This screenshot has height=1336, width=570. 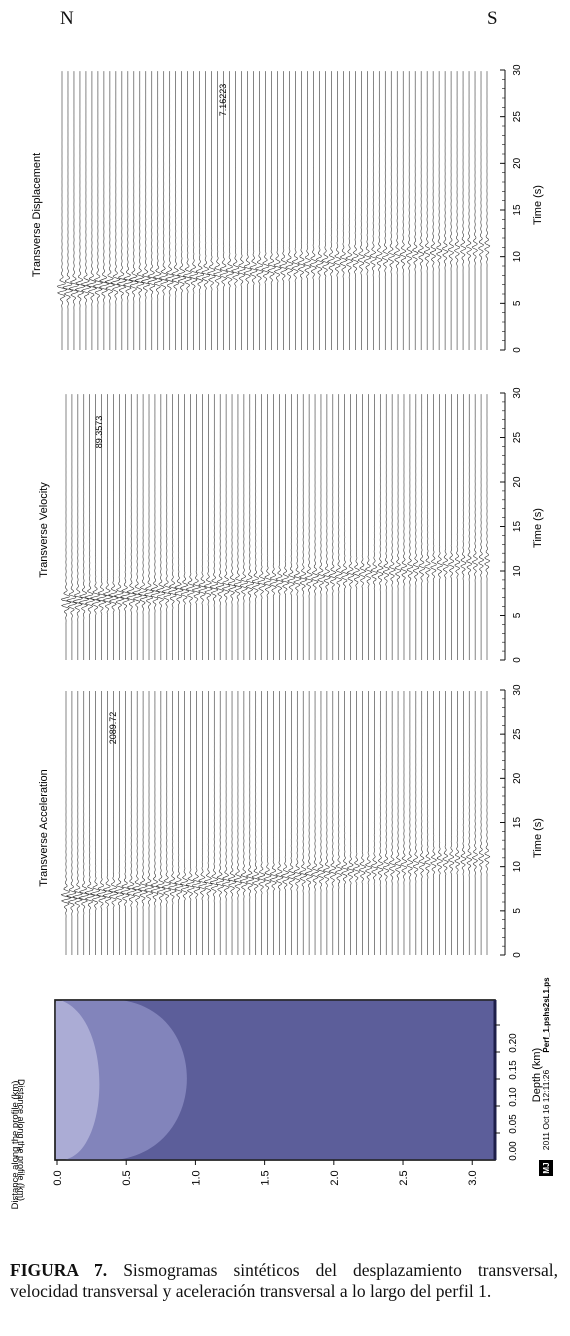 What do you see at coordinates (59, 1270) in the screenshot?
I see `caption-label: FIGURA 7.` at bounding box center [59, 1270].